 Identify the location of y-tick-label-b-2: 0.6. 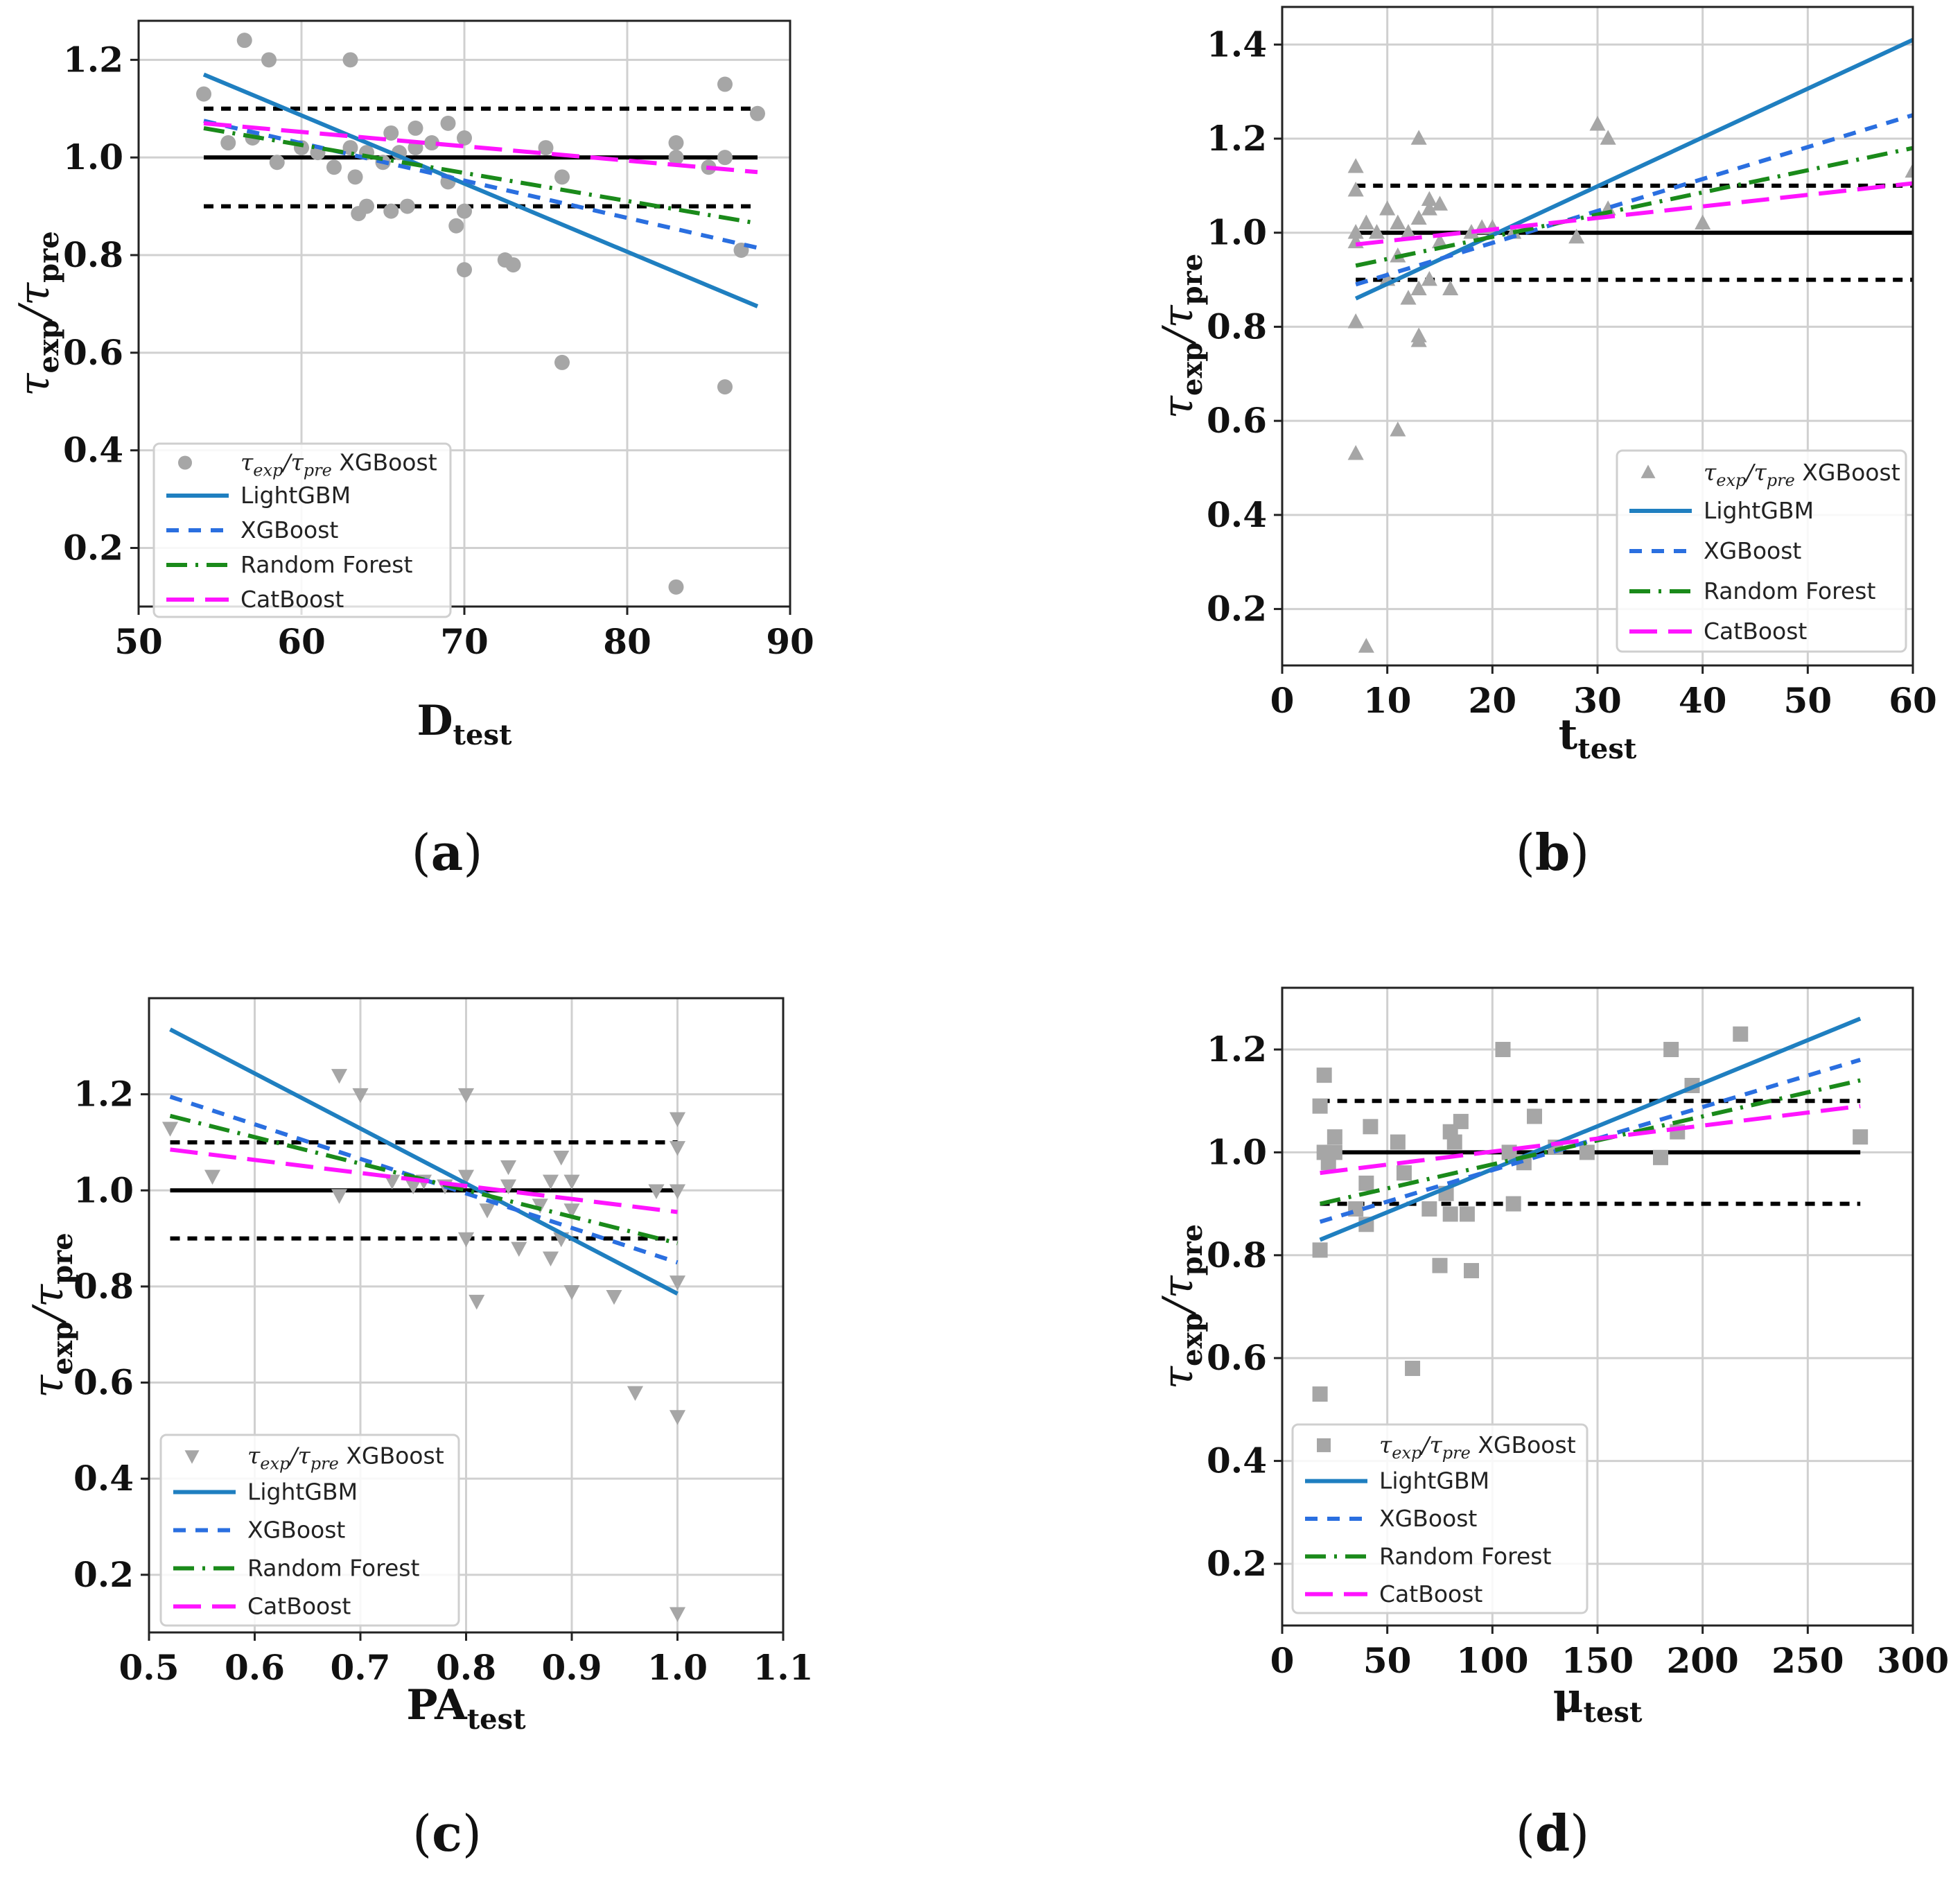
(1237, 421).